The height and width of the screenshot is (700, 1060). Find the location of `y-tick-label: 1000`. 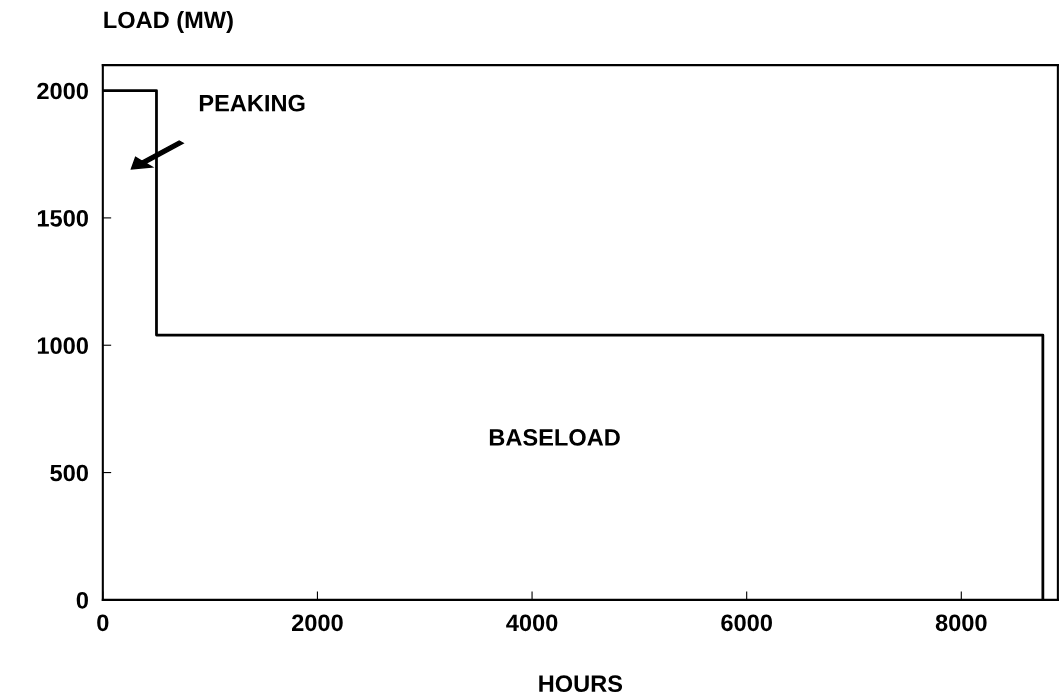

y-tick-label: 1000 is located at coordinates (62, 346).